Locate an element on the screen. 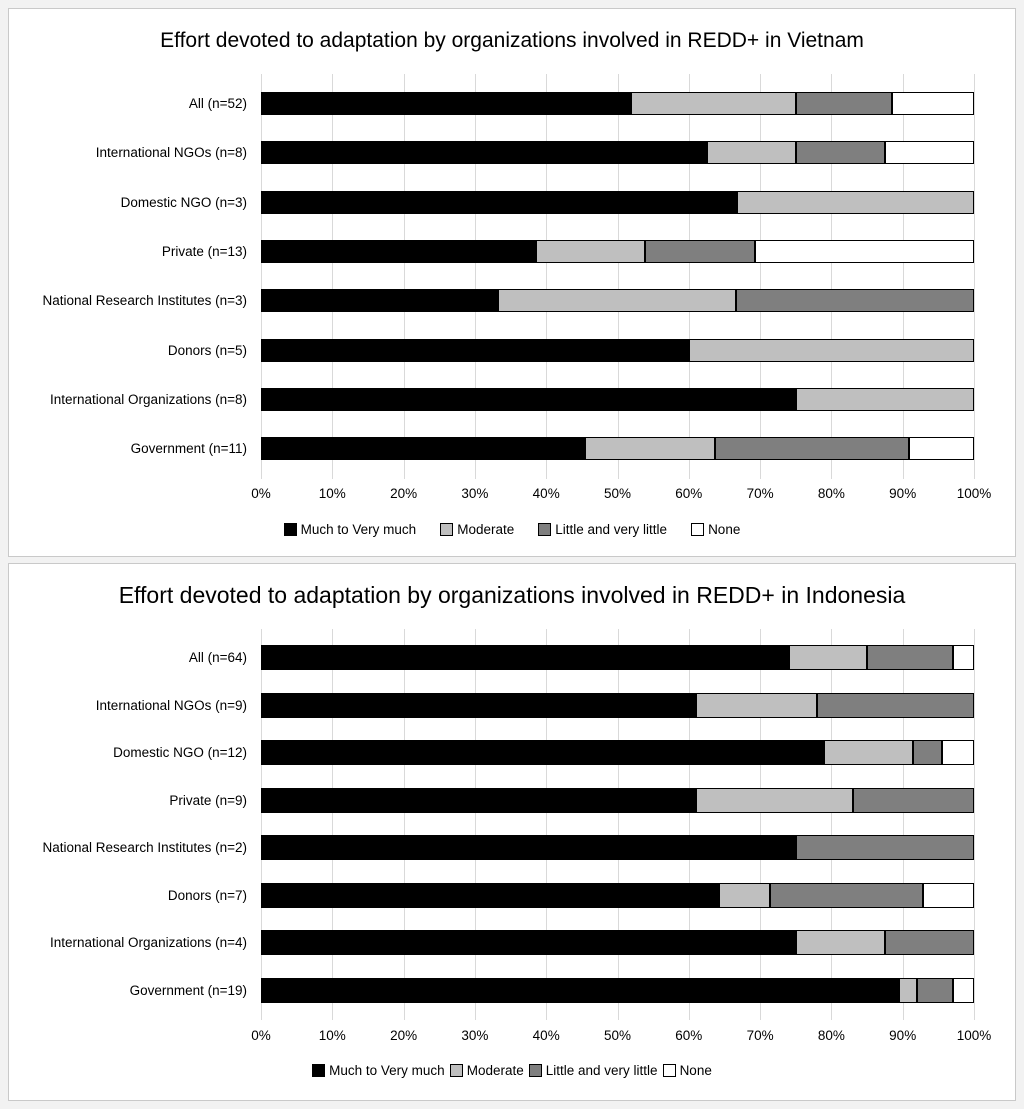  x-tick-label: 60% is located at coordinates (689, 493).